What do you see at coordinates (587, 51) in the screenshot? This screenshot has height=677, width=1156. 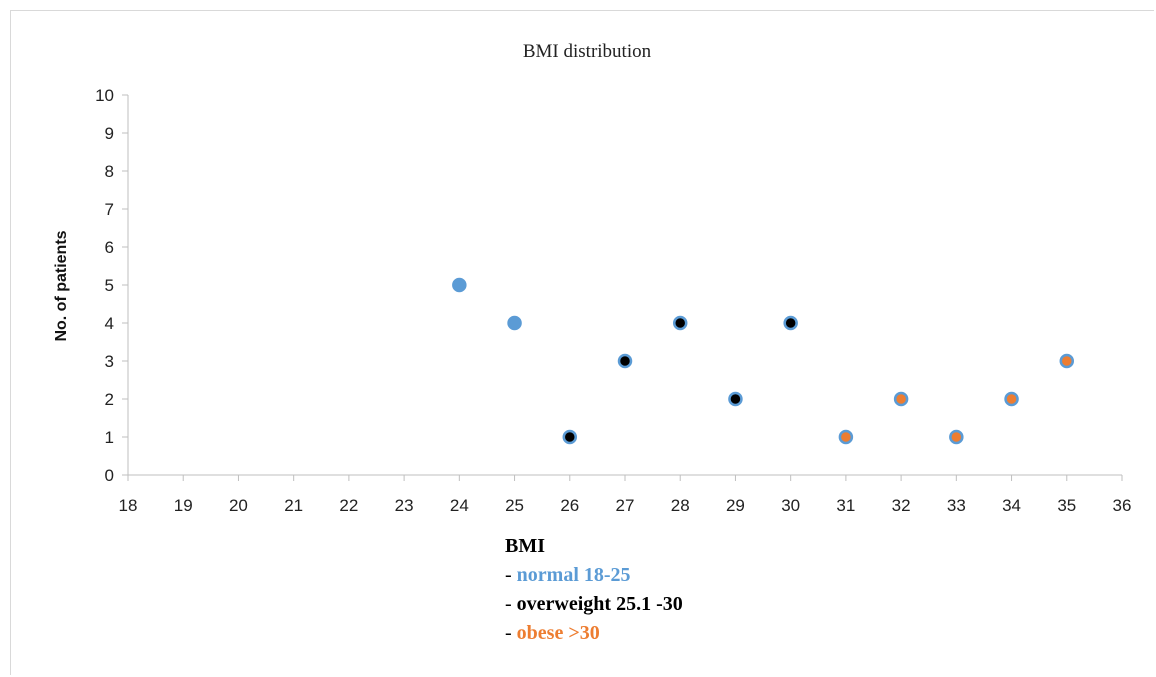 I see `chart-title: BMI distribution` at bounding box center [587, 51].